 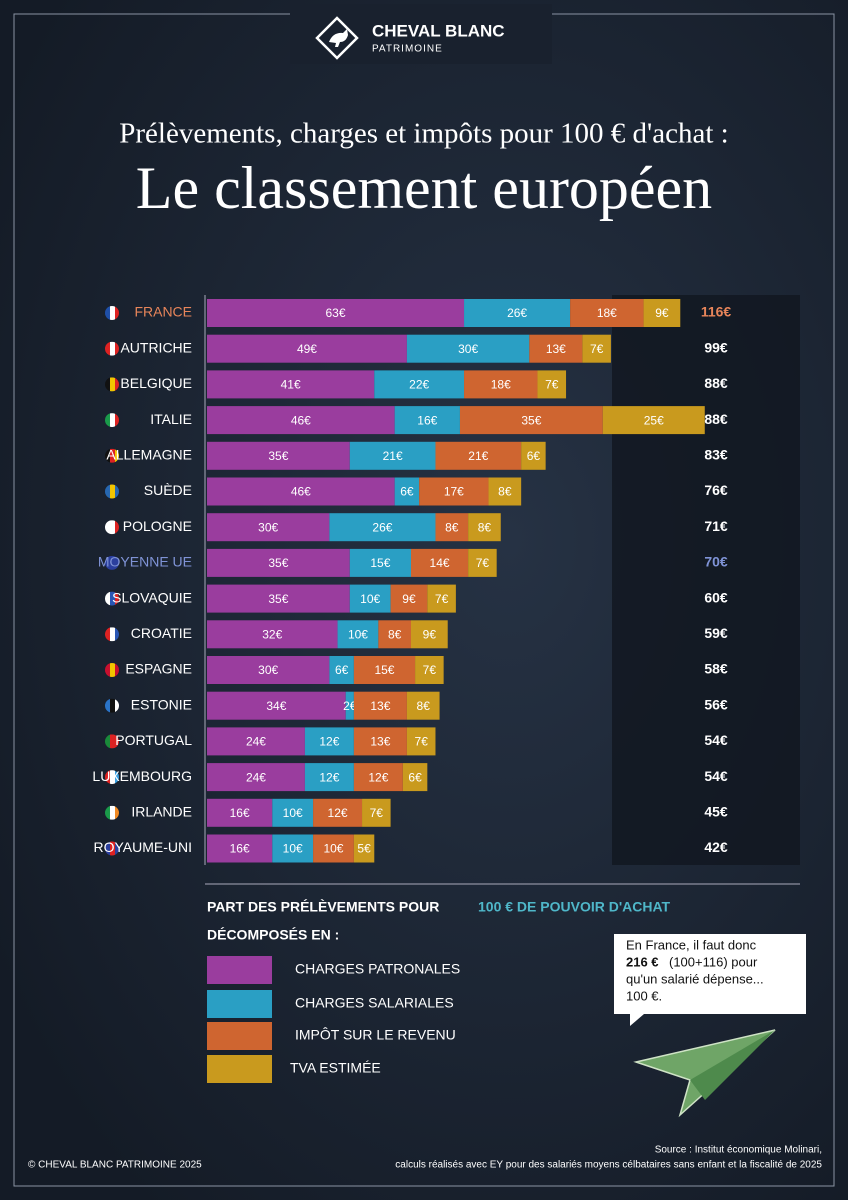 I want to click on value-label: 2€, so click(x=350, y=706).